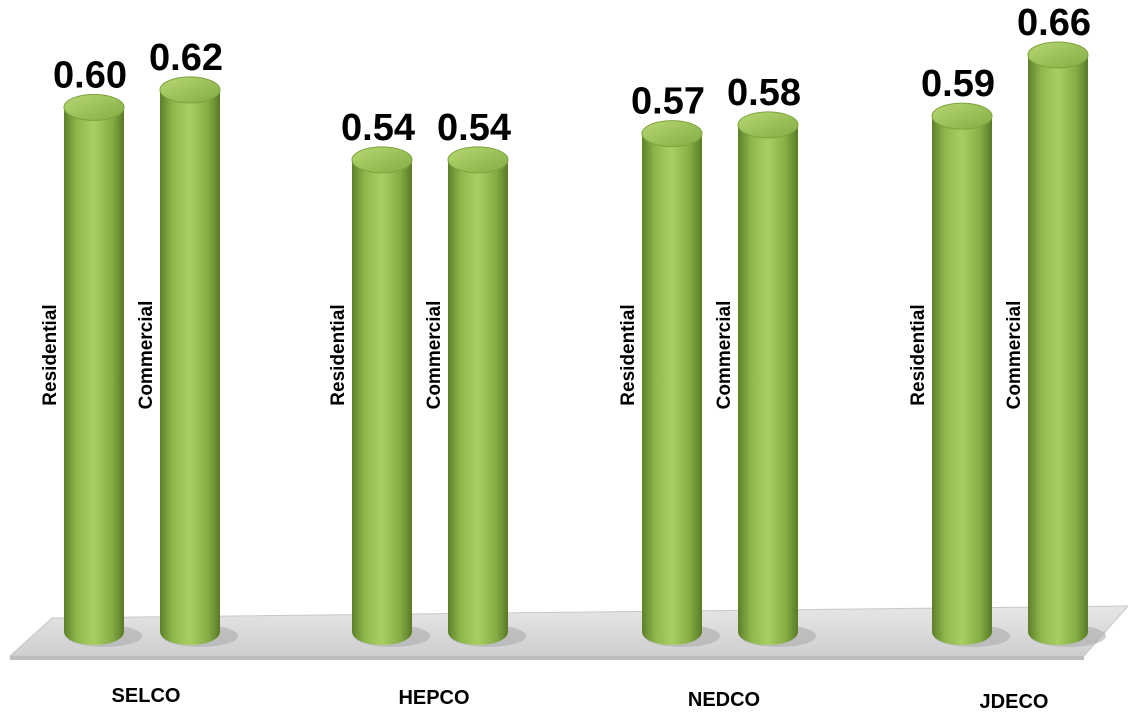 The height and width of the screenshot is (714, 1128). Describe the element at coordinates (433, 698) in the screenshot. I see `category-label: HEPCO` at that location.